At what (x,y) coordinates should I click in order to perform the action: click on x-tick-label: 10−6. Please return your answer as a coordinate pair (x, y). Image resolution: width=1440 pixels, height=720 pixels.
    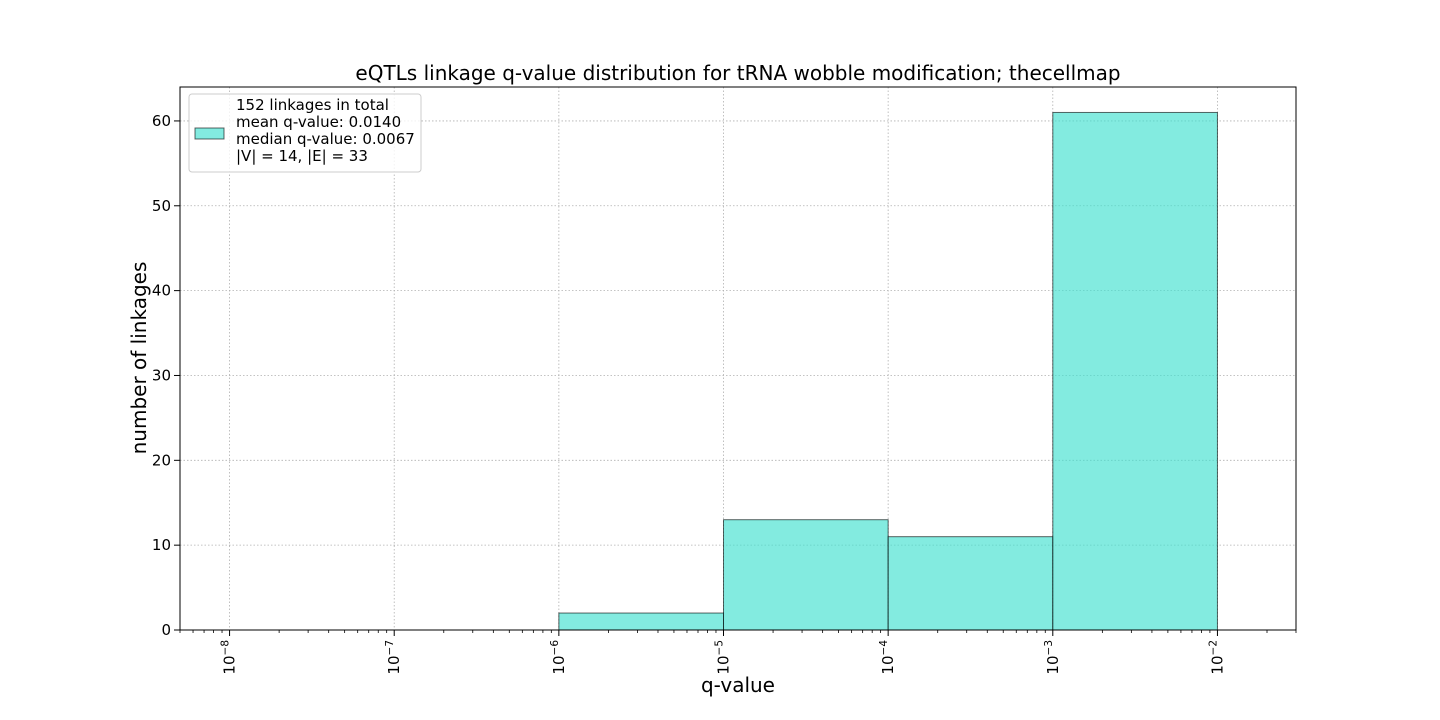
    Looking at the image, I should click on (558, 657).